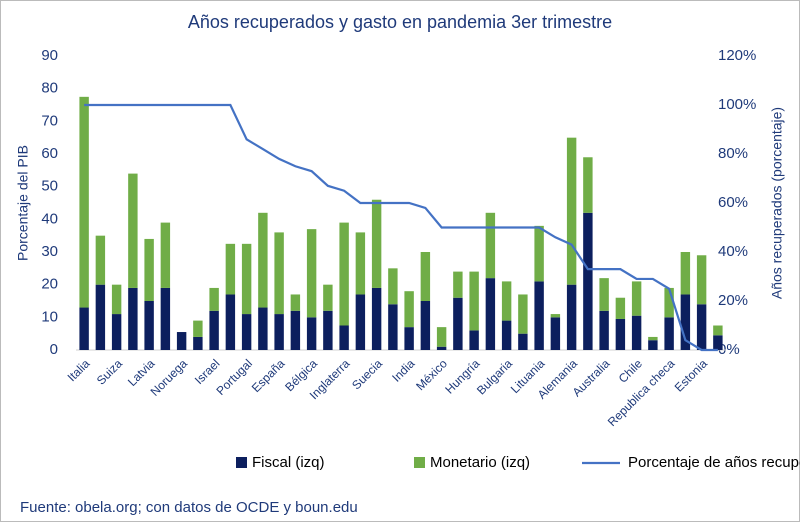 This screenshot has height=522, width=800. Describe the element at coordinates (49, 55) in the screenshot. I see `y-tick-label: 90` at that location.